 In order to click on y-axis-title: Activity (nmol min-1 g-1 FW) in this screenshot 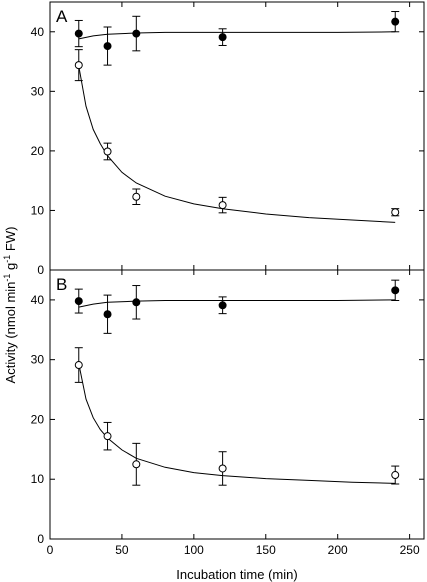, I will do `click(10, 305)`.